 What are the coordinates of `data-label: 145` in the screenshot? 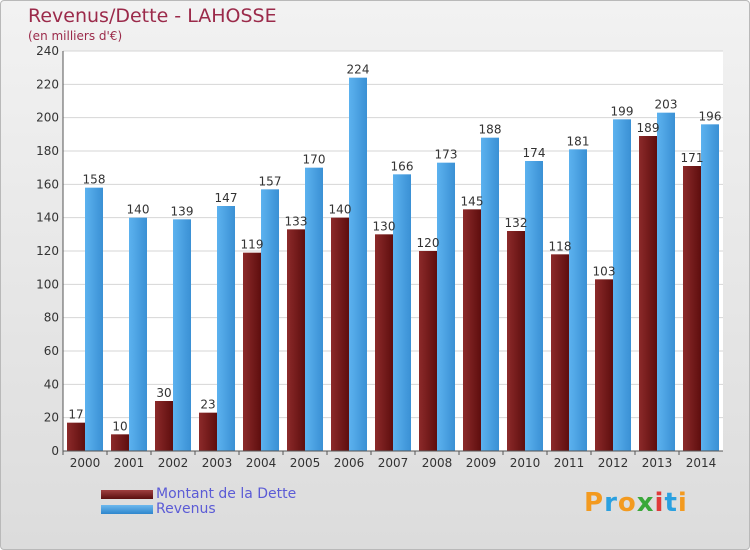 It's located at (472, 201).